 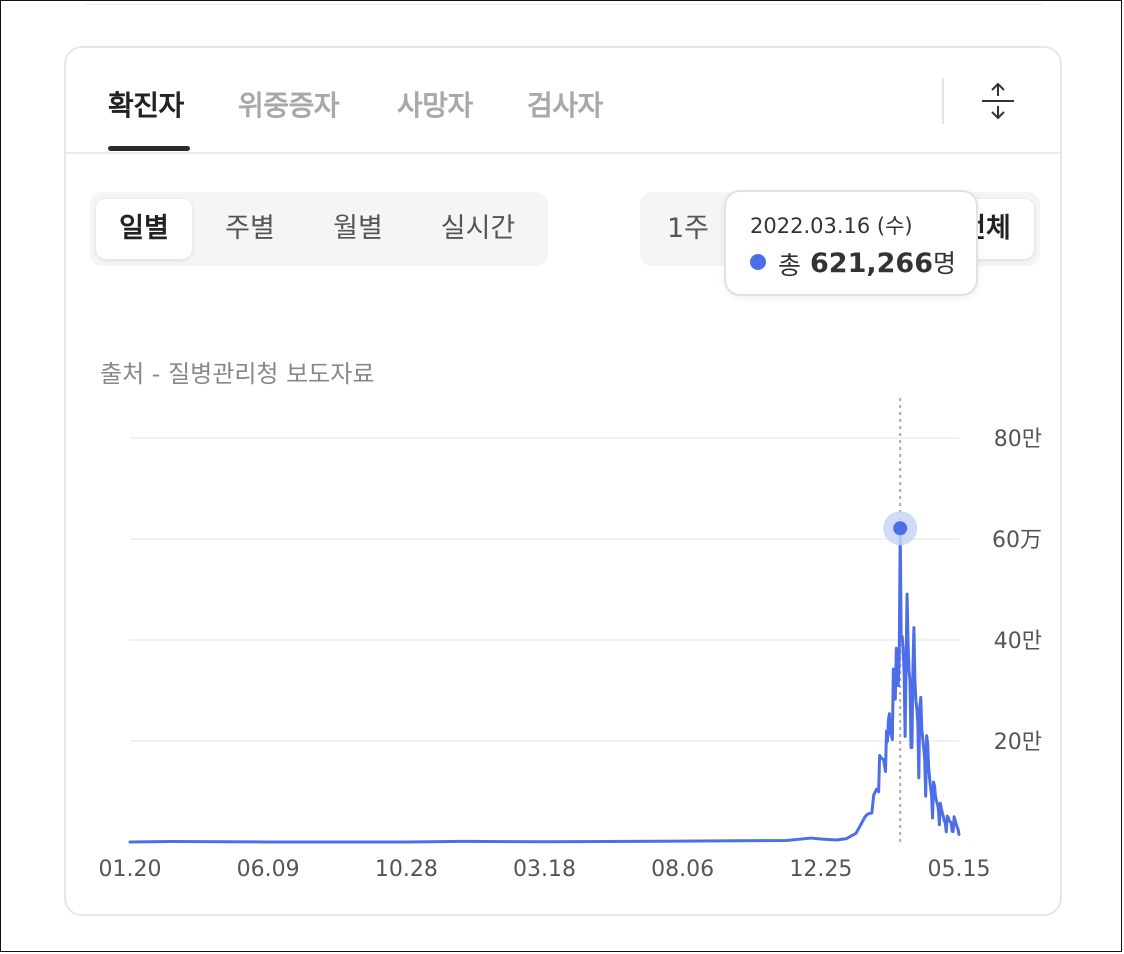 What do you see at coordinates (565, 105) in the screenshot?
I see `tab-tested: 검사자` at bounding box center [565, 105].